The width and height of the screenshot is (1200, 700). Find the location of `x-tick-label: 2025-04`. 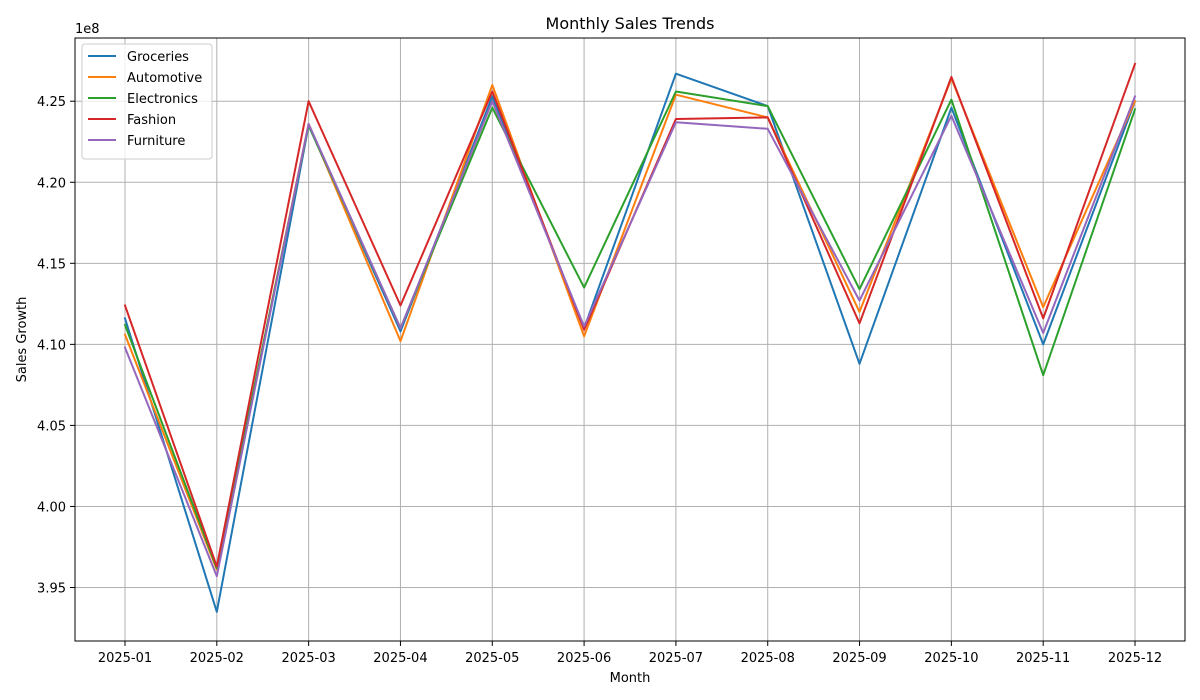

x-tick-label: 2025-04 is located at coordinates (400, 658).